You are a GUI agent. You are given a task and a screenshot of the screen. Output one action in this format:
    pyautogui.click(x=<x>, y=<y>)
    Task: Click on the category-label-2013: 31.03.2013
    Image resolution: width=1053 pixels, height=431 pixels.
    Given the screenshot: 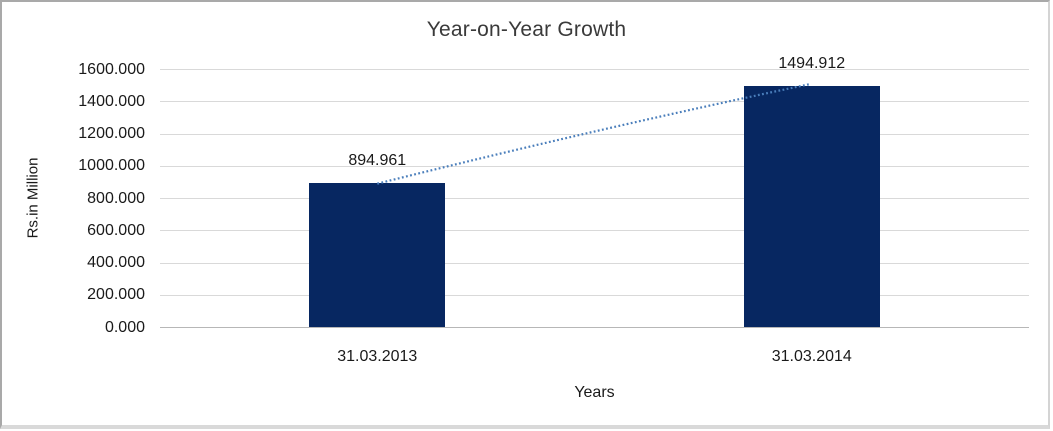 What is the action you would take?
    pyautogui.click(x=377, y=356)
    